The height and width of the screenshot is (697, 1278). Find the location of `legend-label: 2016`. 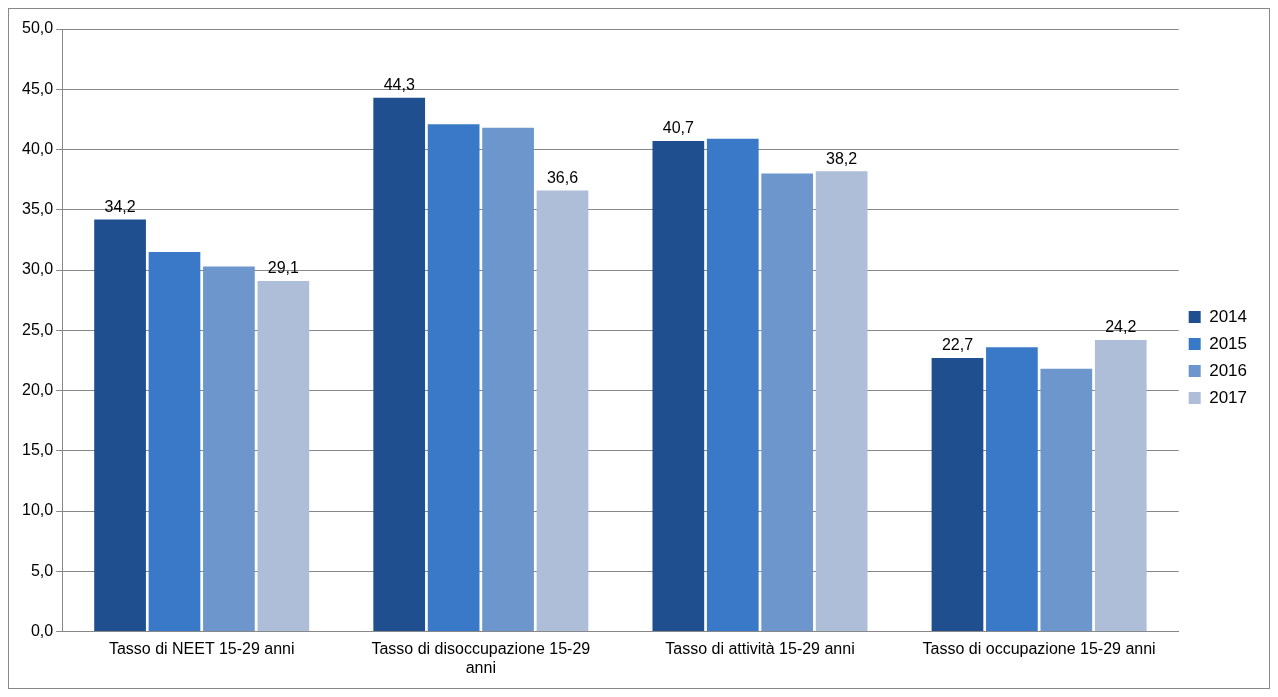

legend-label: 2016 is located at coordinates (1228, 370).